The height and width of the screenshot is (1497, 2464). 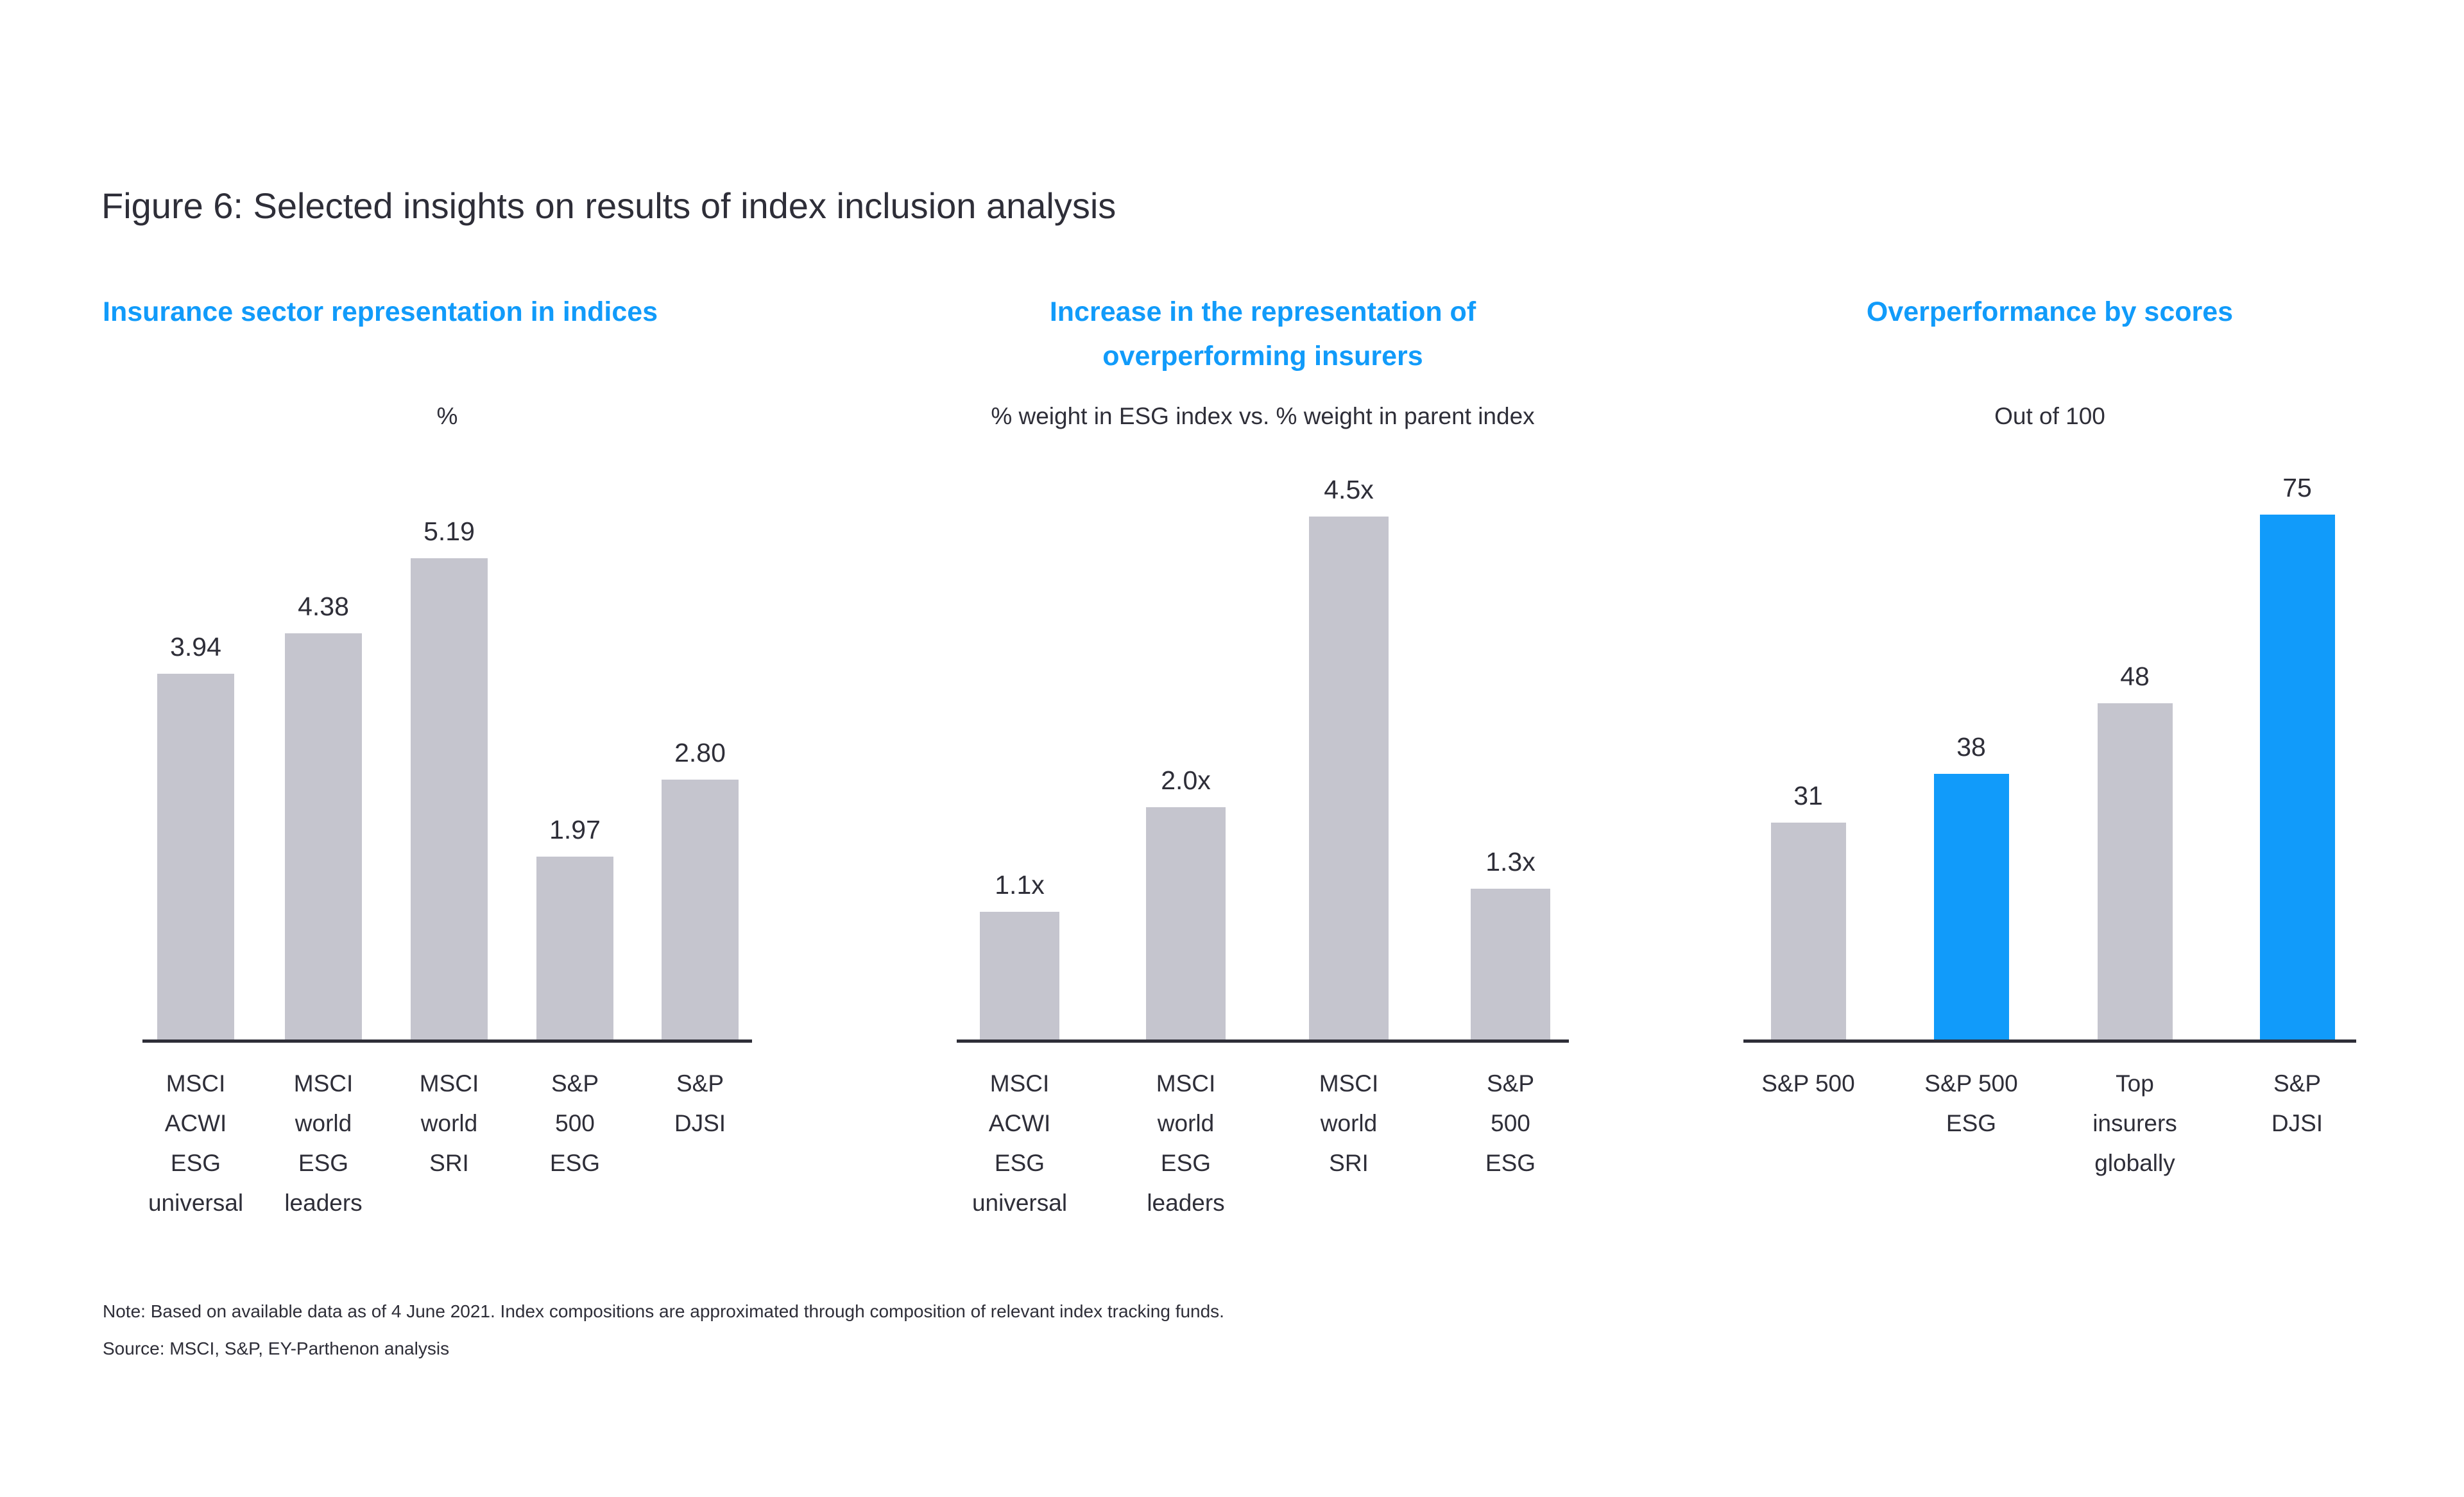 I want to click on bar-value-label: 48, so click(x=2135, y=676).